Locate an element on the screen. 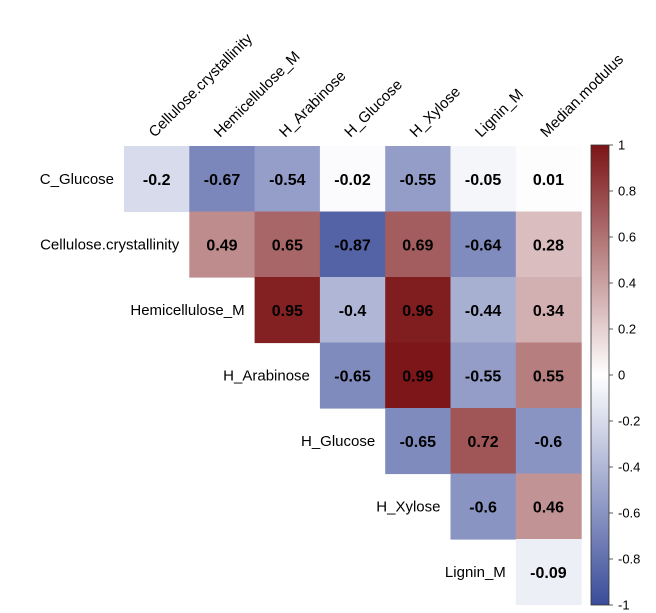  column-label: Median.modulus is located at coordinates (582, 96).